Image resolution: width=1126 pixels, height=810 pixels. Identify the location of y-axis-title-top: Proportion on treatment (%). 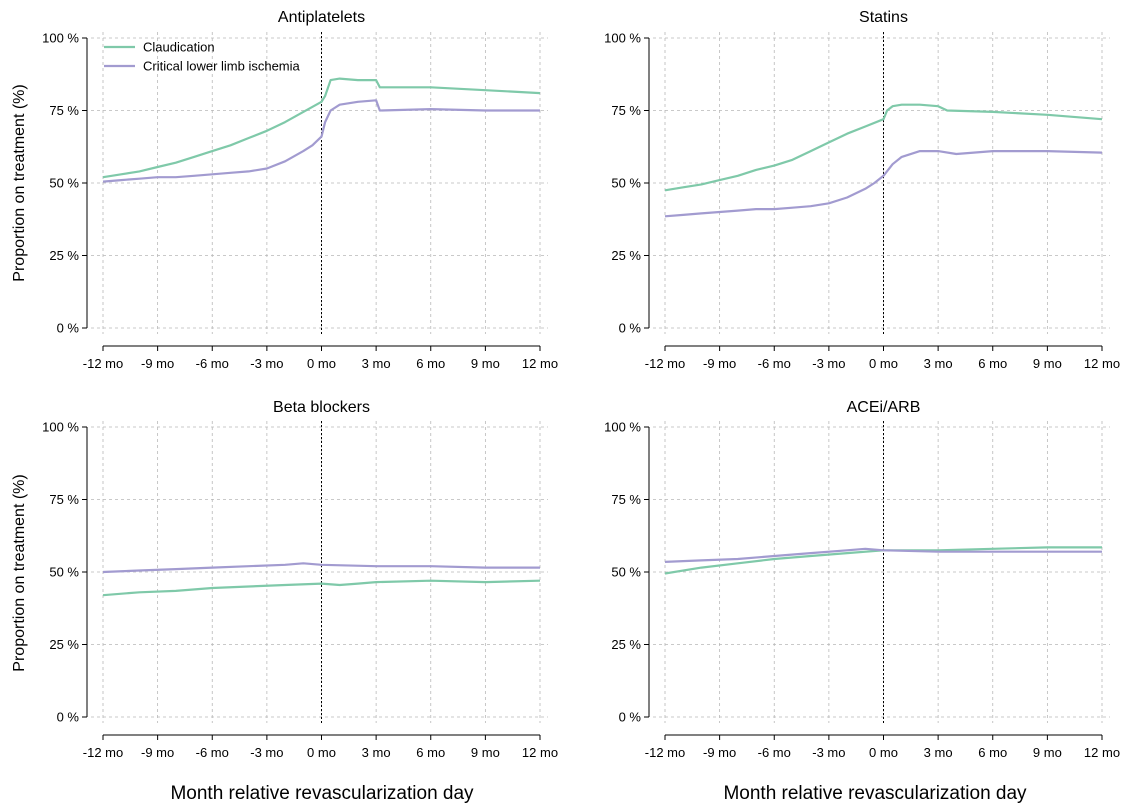
(19, 182).